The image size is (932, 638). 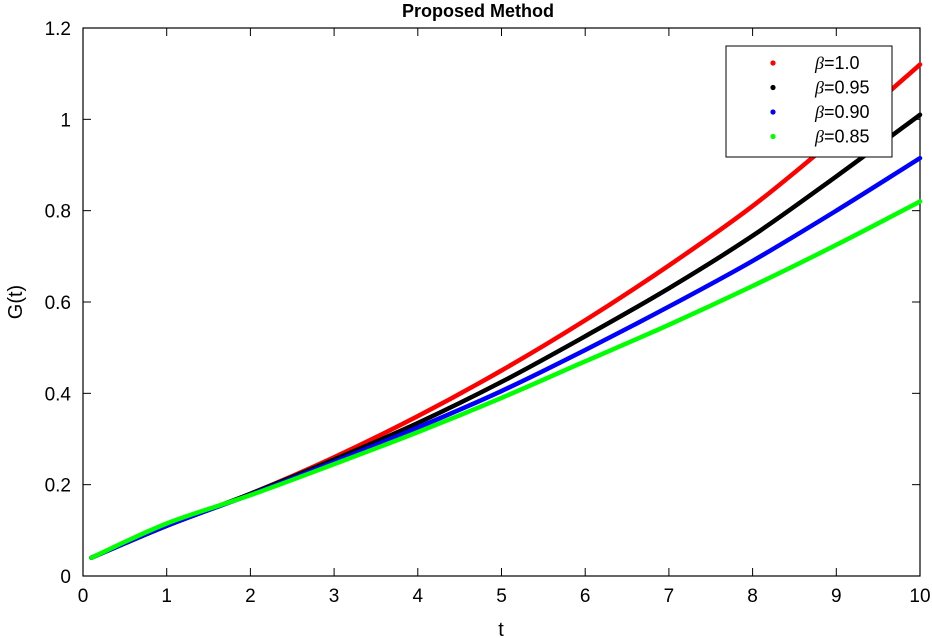 What do you see at coordinates (58, 486) in the screenshot?
I see `y-tick-label: 0.2` at bounding box center [58, 486].